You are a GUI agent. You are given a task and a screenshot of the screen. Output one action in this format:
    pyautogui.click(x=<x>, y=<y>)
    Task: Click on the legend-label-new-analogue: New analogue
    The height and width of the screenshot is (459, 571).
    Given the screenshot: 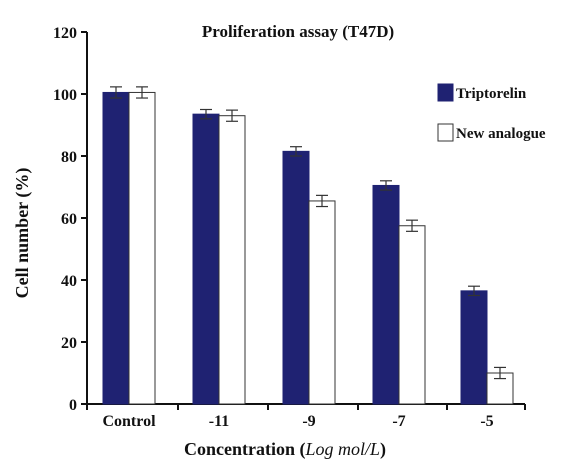 What is the action you would take?
    pyautogui.click(x=501, y=134)
    